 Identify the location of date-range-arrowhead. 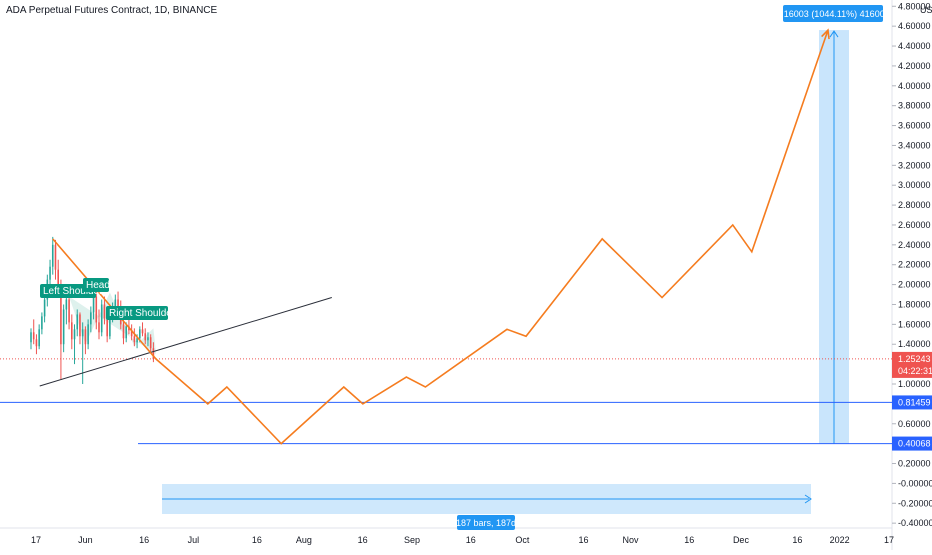
(808, 499).